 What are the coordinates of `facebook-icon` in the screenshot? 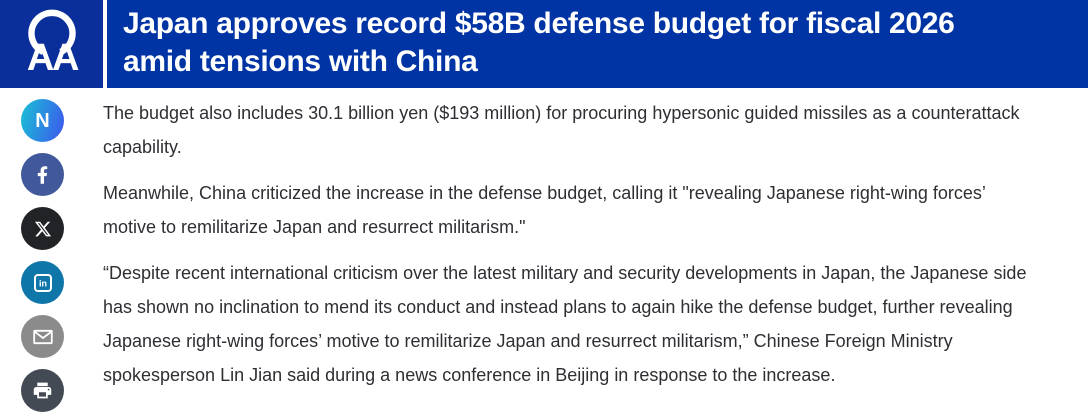 It's located at (42, 174).